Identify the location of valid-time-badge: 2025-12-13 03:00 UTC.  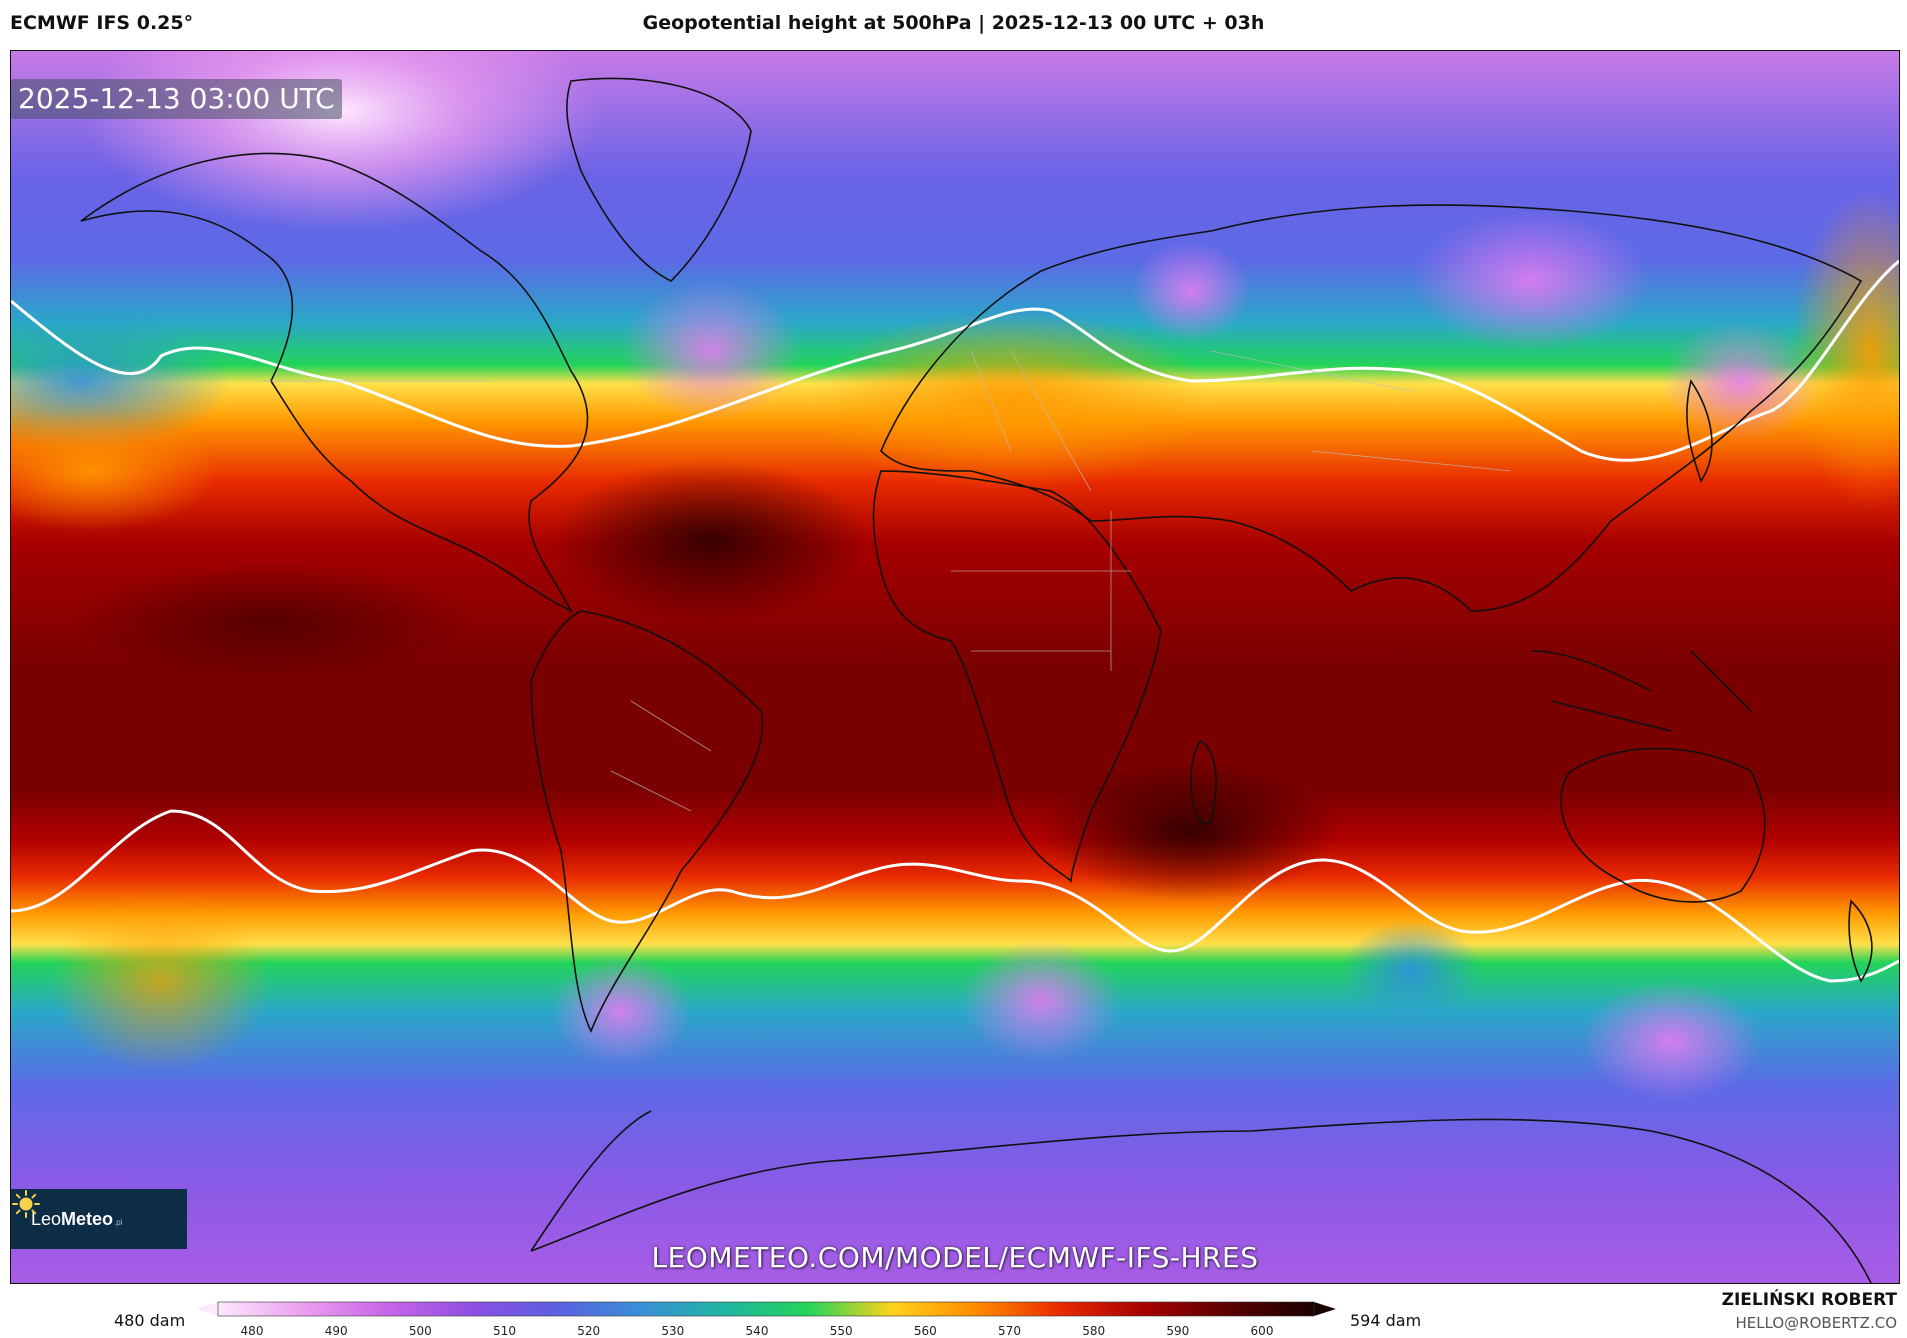
(176, 99).